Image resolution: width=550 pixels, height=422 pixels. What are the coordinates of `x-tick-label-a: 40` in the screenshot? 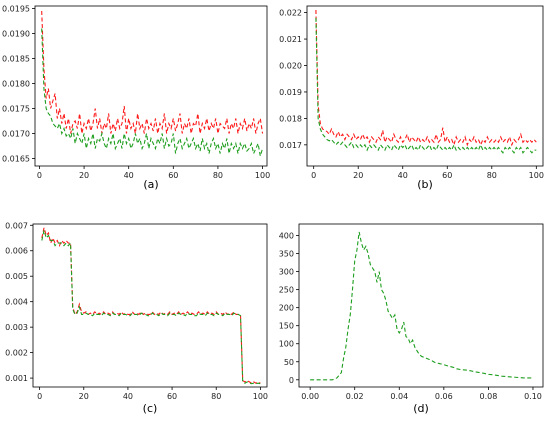 It's located at (129, 175).